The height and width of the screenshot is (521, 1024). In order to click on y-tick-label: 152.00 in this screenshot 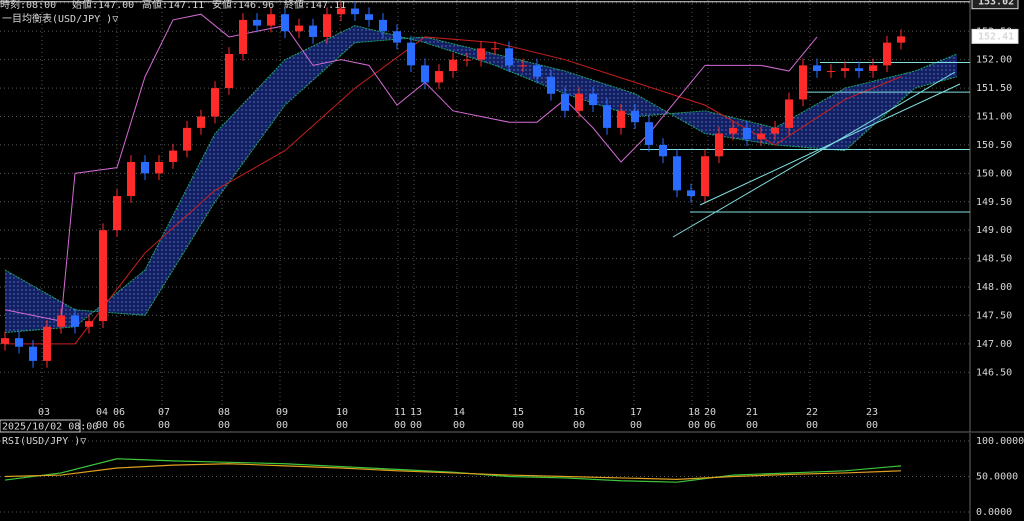, I will do `click(994, 60)`.